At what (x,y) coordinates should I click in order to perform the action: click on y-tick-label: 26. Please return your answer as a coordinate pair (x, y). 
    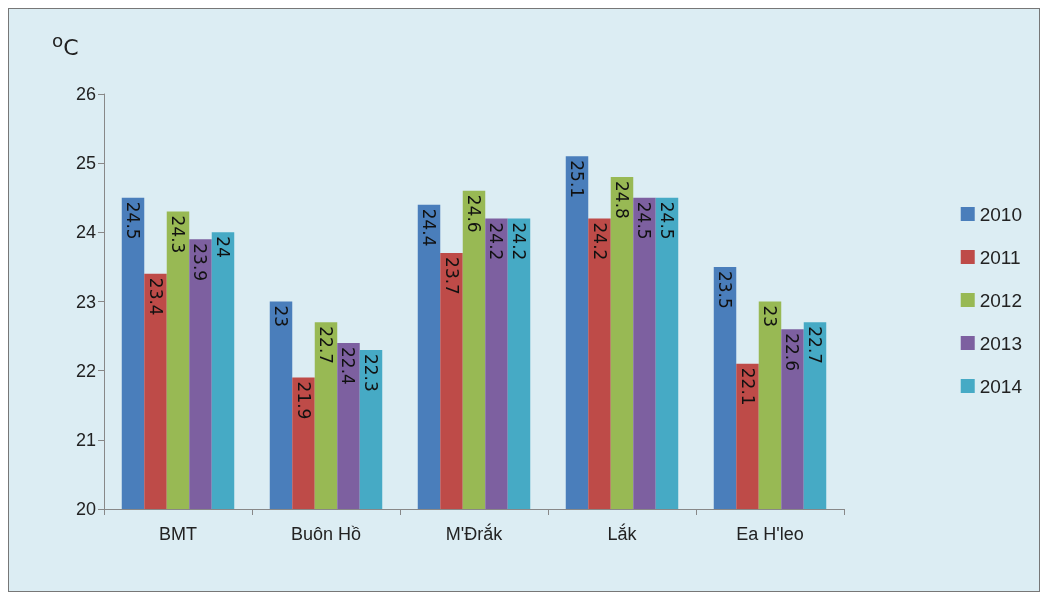
    Looking at the image, I should click on (85, 94).